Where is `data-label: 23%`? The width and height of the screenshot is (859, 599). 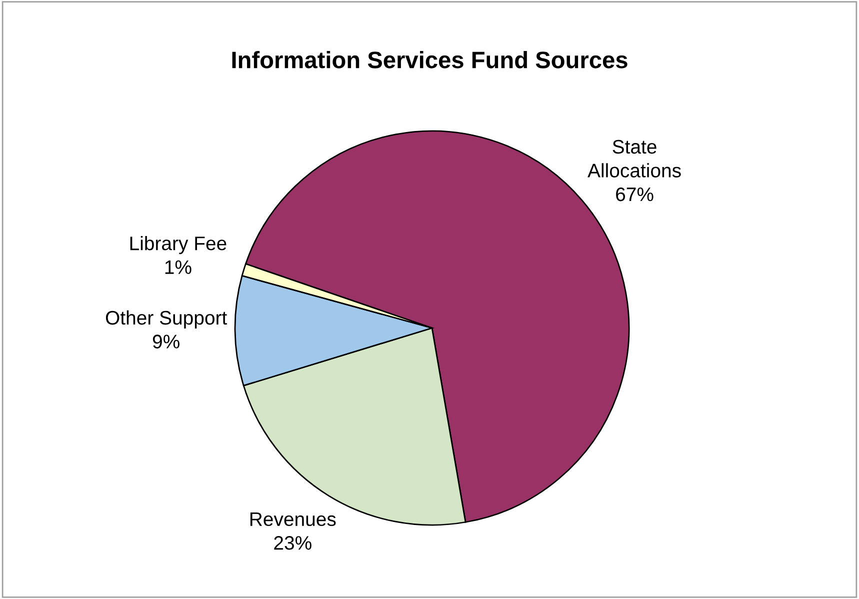 data-label: 23% is located at coordinates (293, 543).